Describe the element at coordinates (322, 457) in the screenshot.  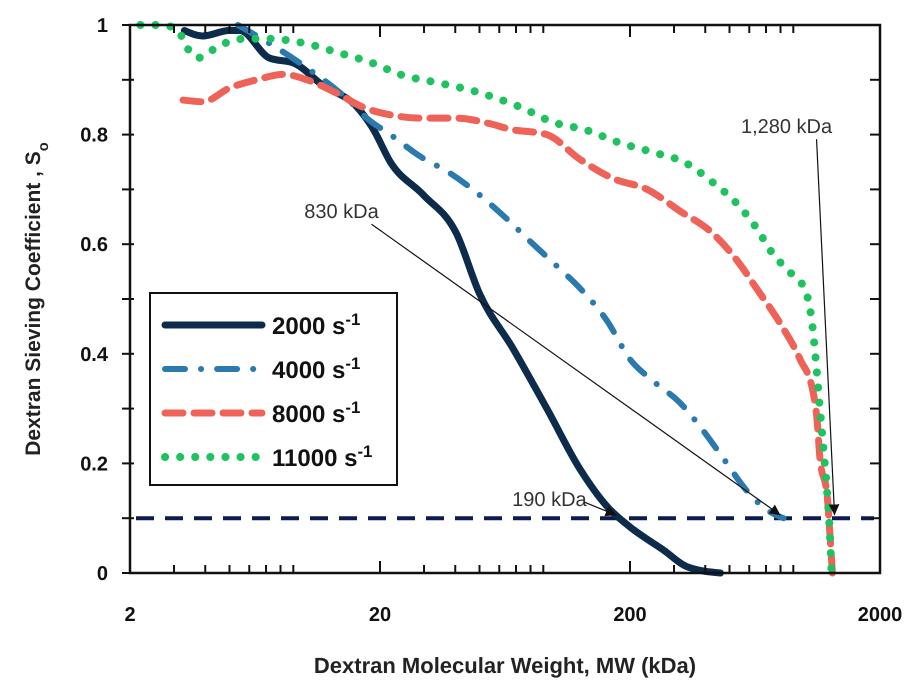
I see `legend-label: 11000 s$^{-1}$` at that location.